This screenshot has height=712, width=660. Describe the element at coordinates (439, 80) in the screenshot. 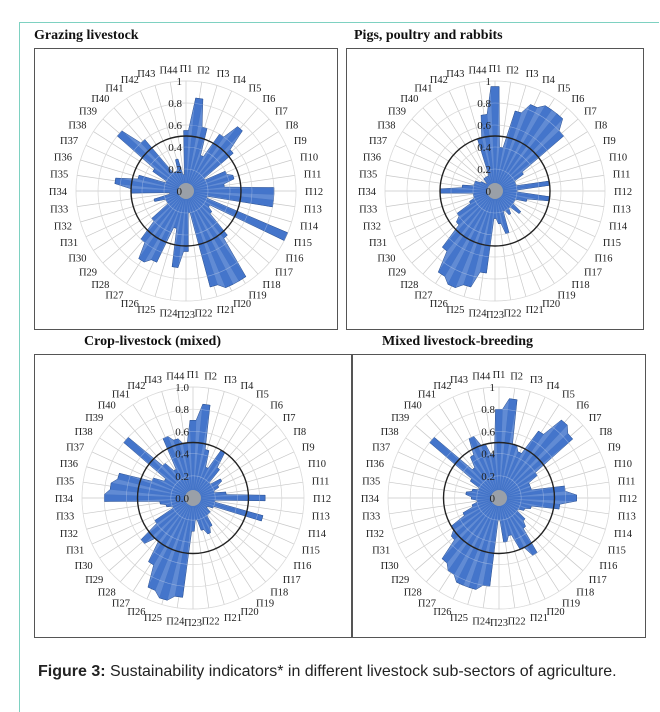

I see `category-label: П42` at that location.